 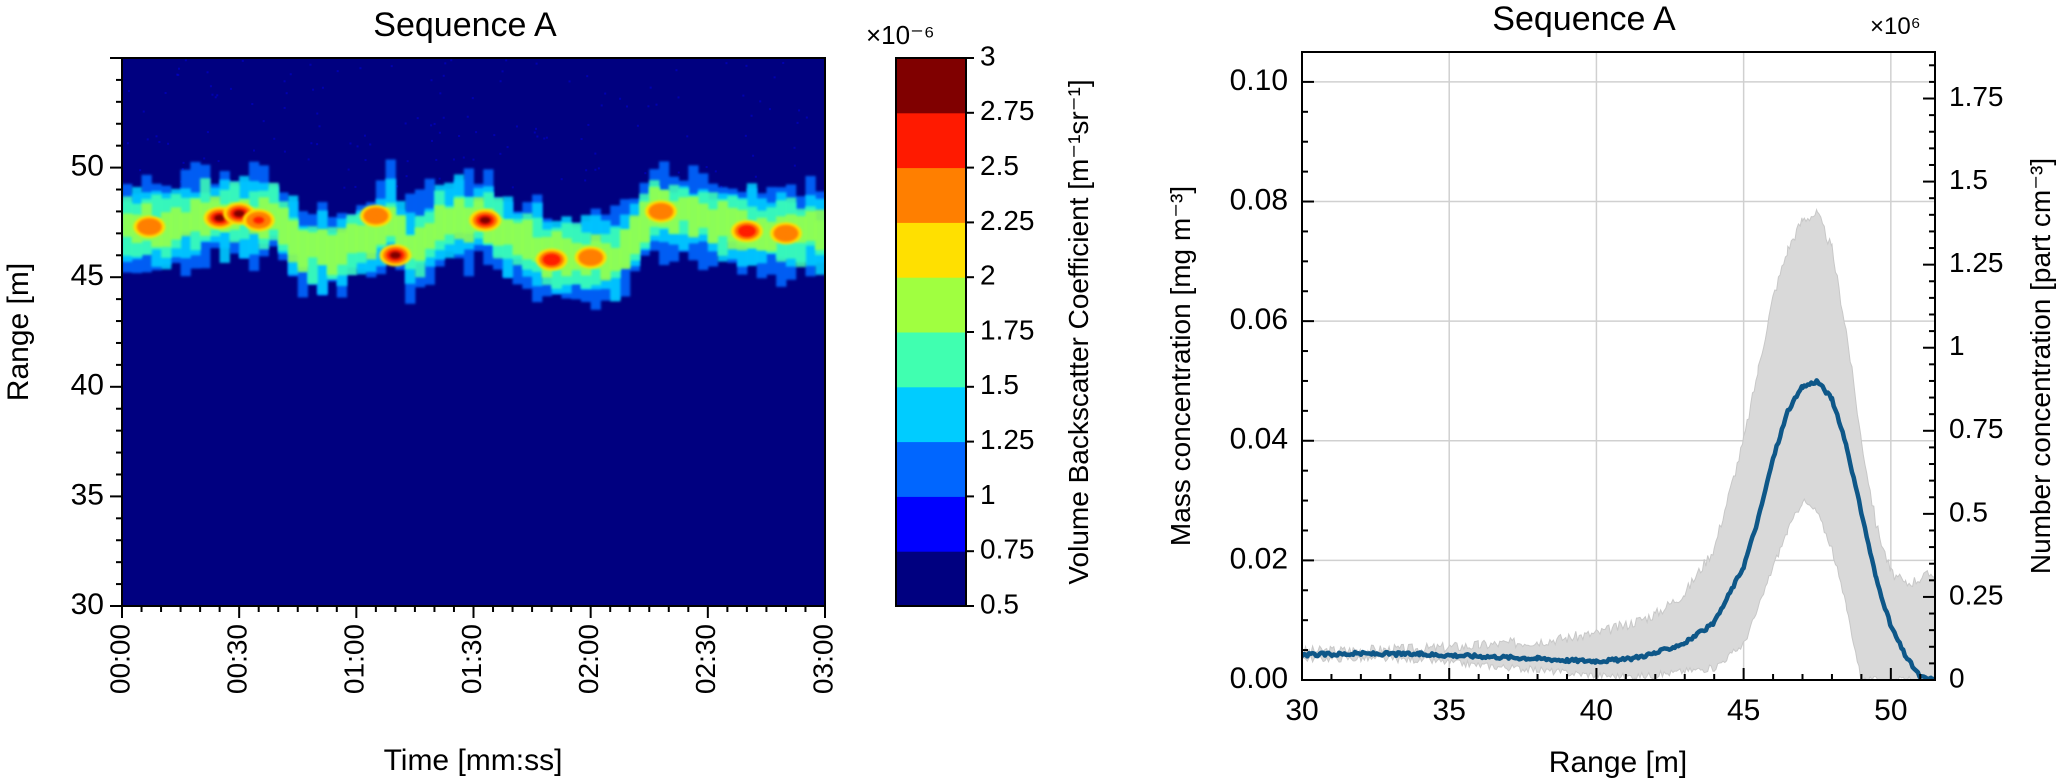 What do you see at coordinates (87, 494) in the screenshot?
I see `heatmap-y-tick-label: 35` at bounding box center [87, 494].